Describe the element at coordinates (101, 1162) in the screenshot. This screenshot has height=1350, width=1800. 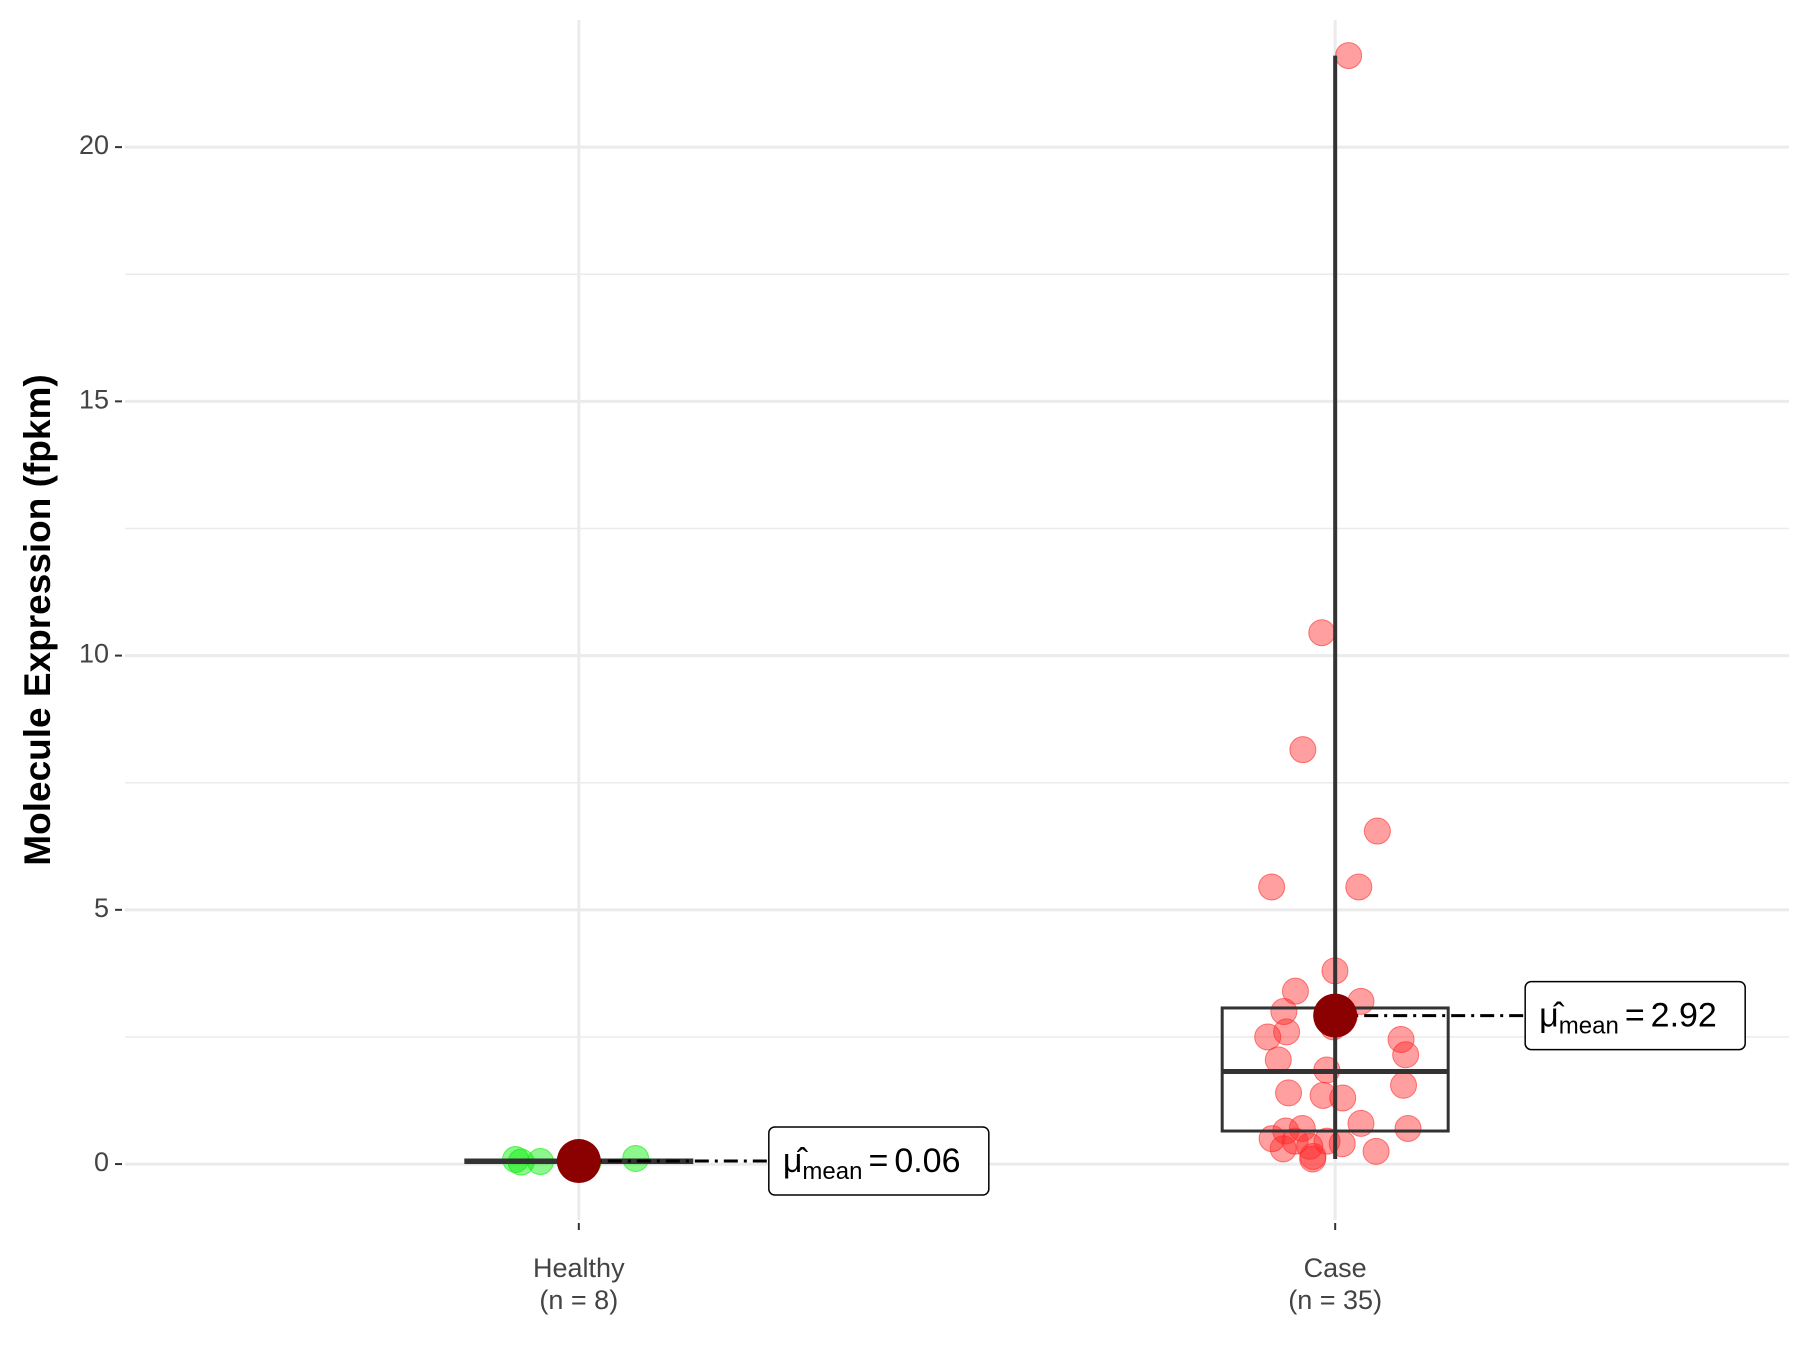
I see `y-tick-label: 0` at that location.